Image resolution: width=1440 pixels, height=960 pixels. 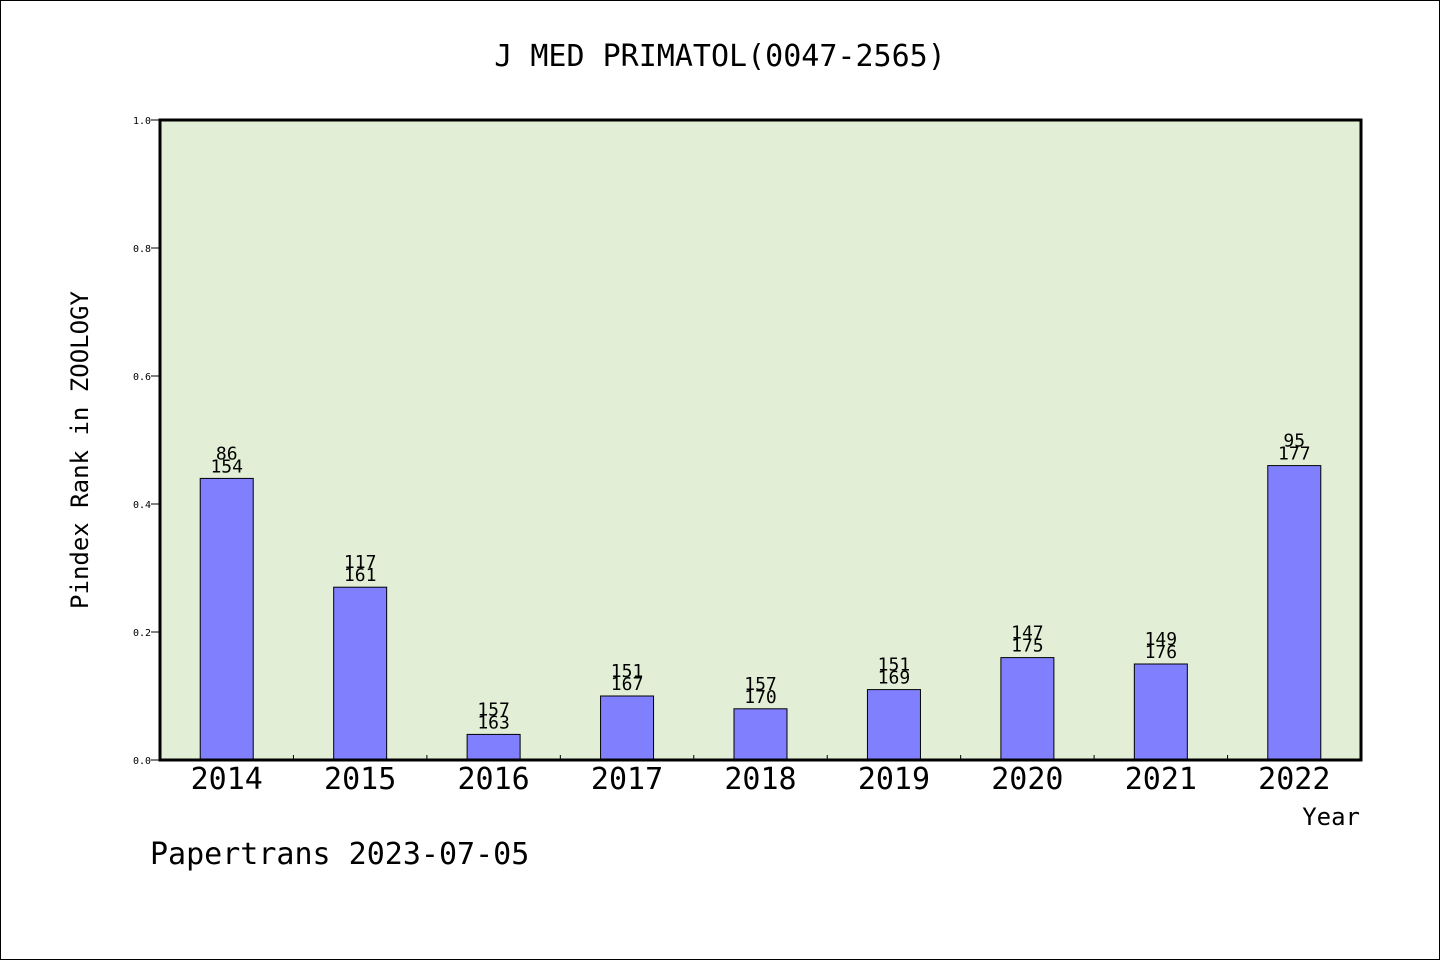 What do you see at coordinates (360, 562) in the screenshot?
I see `bar-label-top: 117` at bounding box center [360, 562].